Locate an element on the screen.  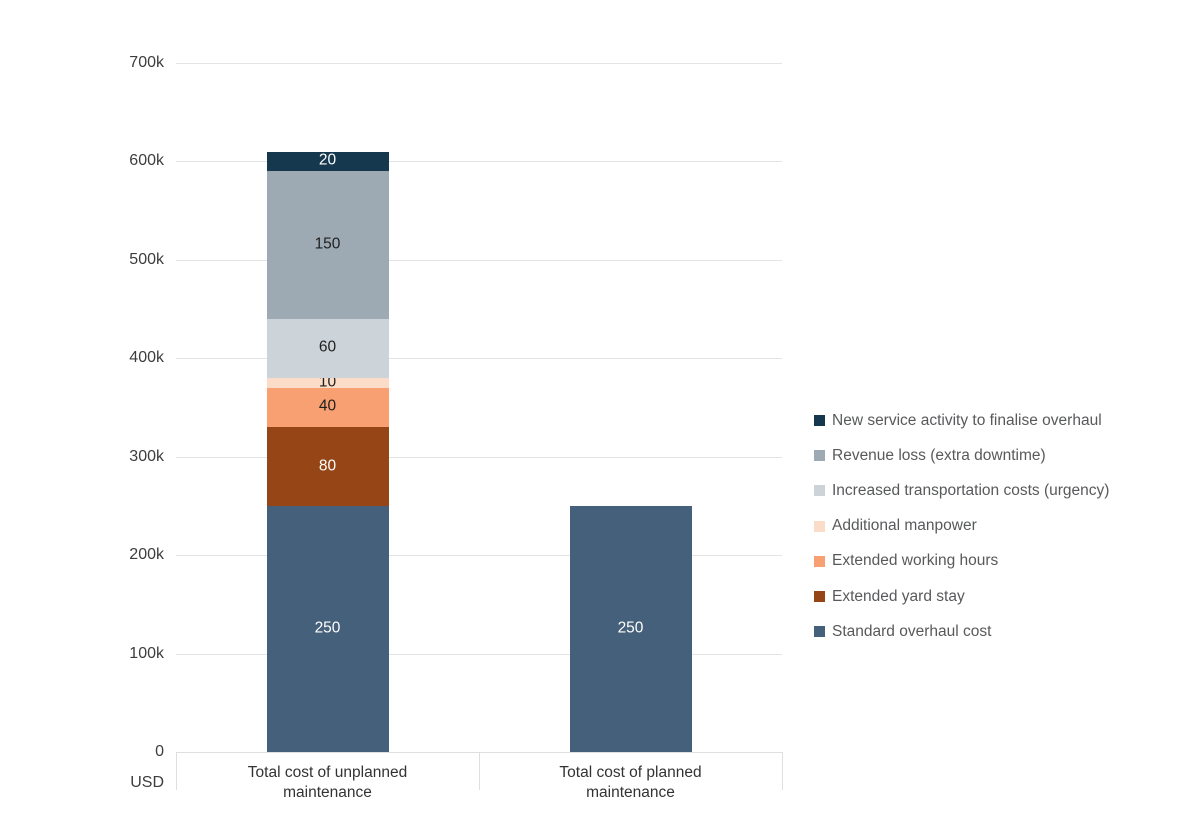
y-axis-tick-label: 500k is located at coordinates (146, 259).